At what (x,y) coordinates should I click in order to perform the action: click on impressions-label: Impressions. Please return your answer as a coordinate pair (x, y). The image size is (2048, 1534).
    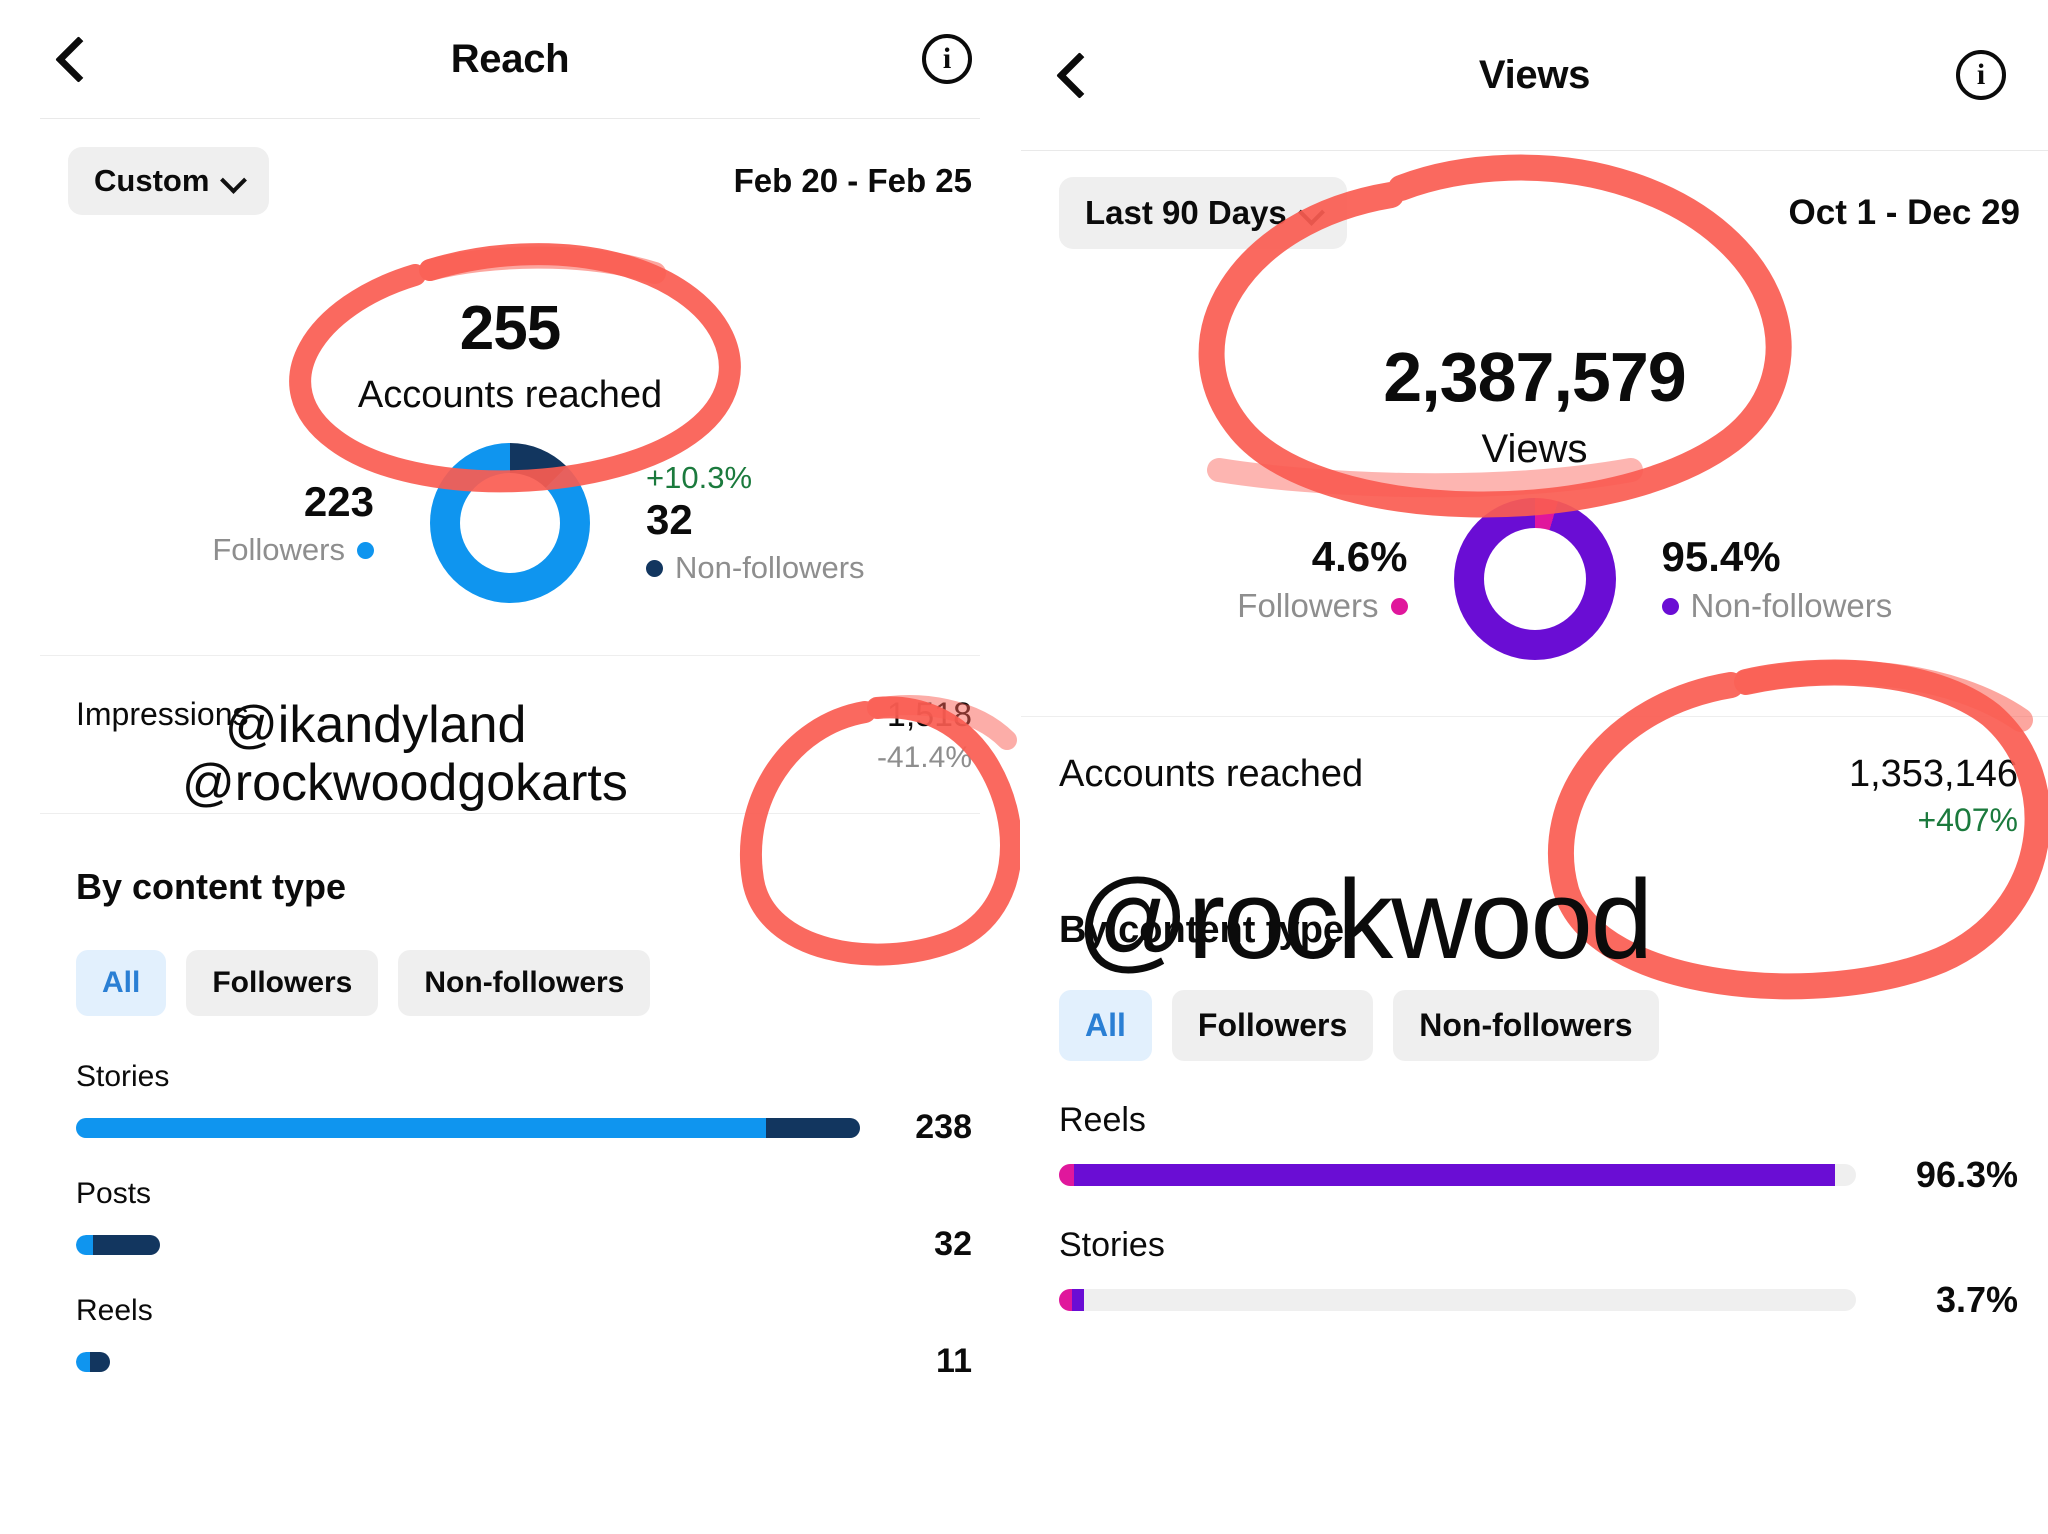
    Looking at the image, I should click on (162, 714).